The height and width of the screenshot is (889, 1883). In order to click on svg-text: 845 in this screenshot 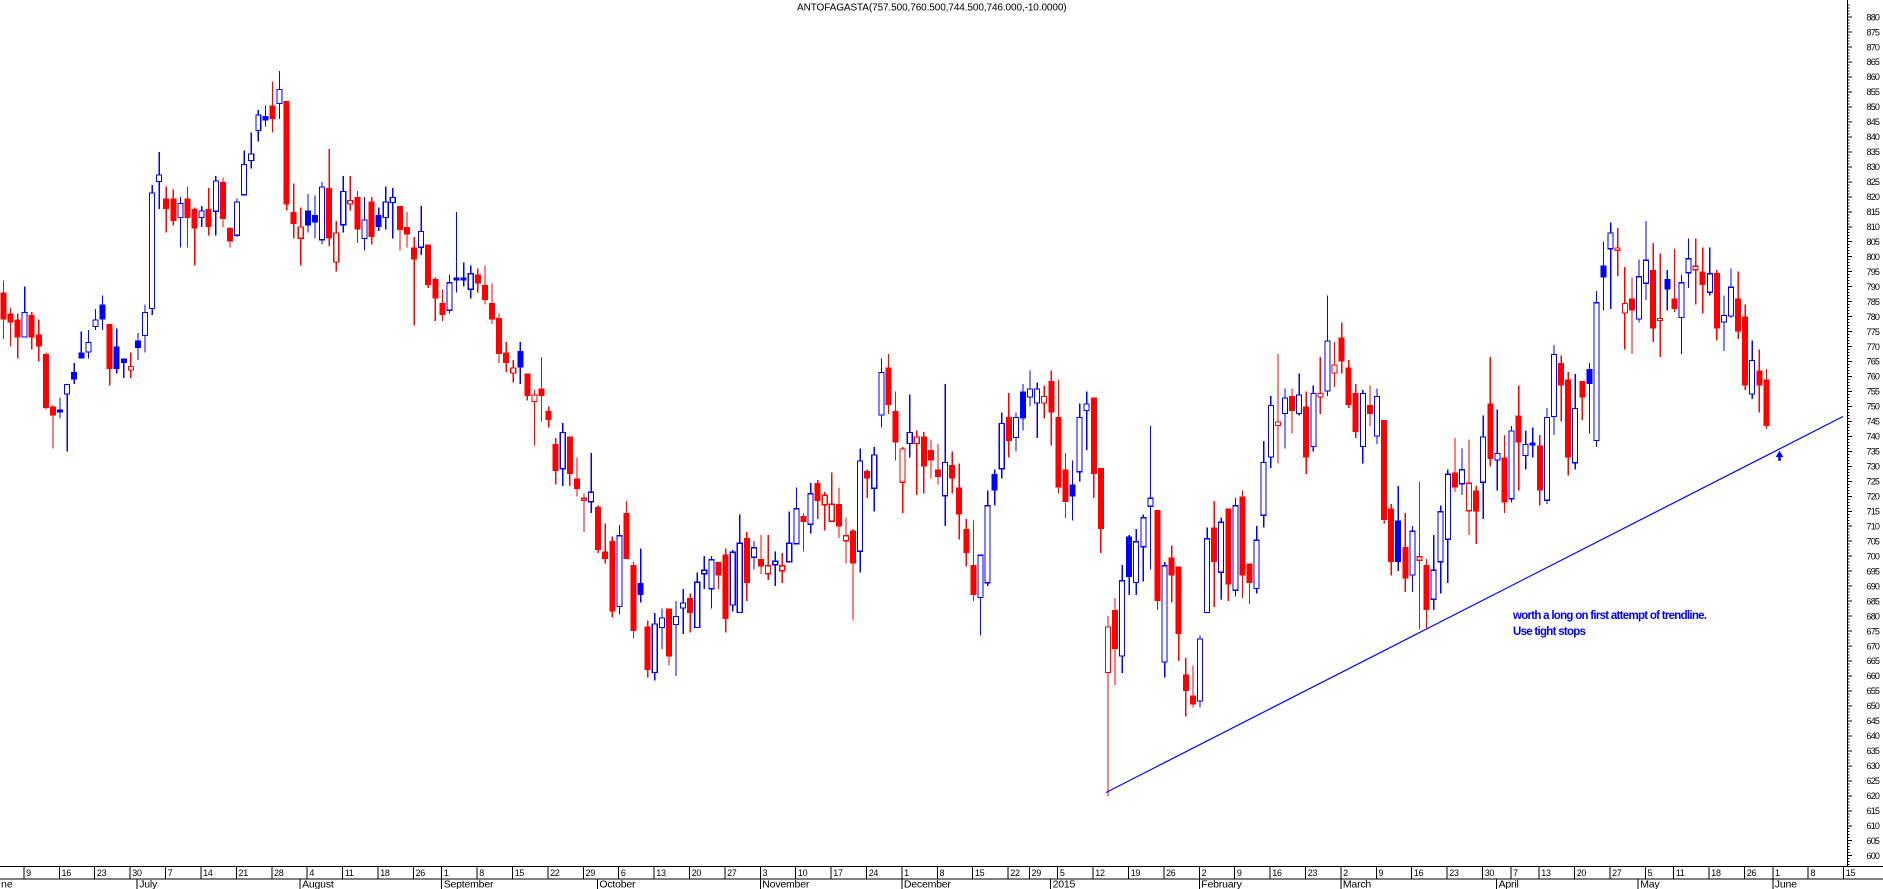, I will do `click(1873, 122)`.